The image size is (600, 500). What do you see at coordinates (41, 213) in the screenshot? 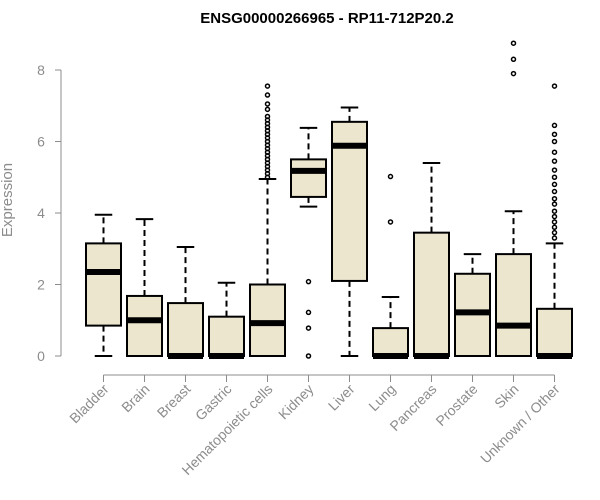
I see `y-tick-label: 4` at bounding box center [41, 213].